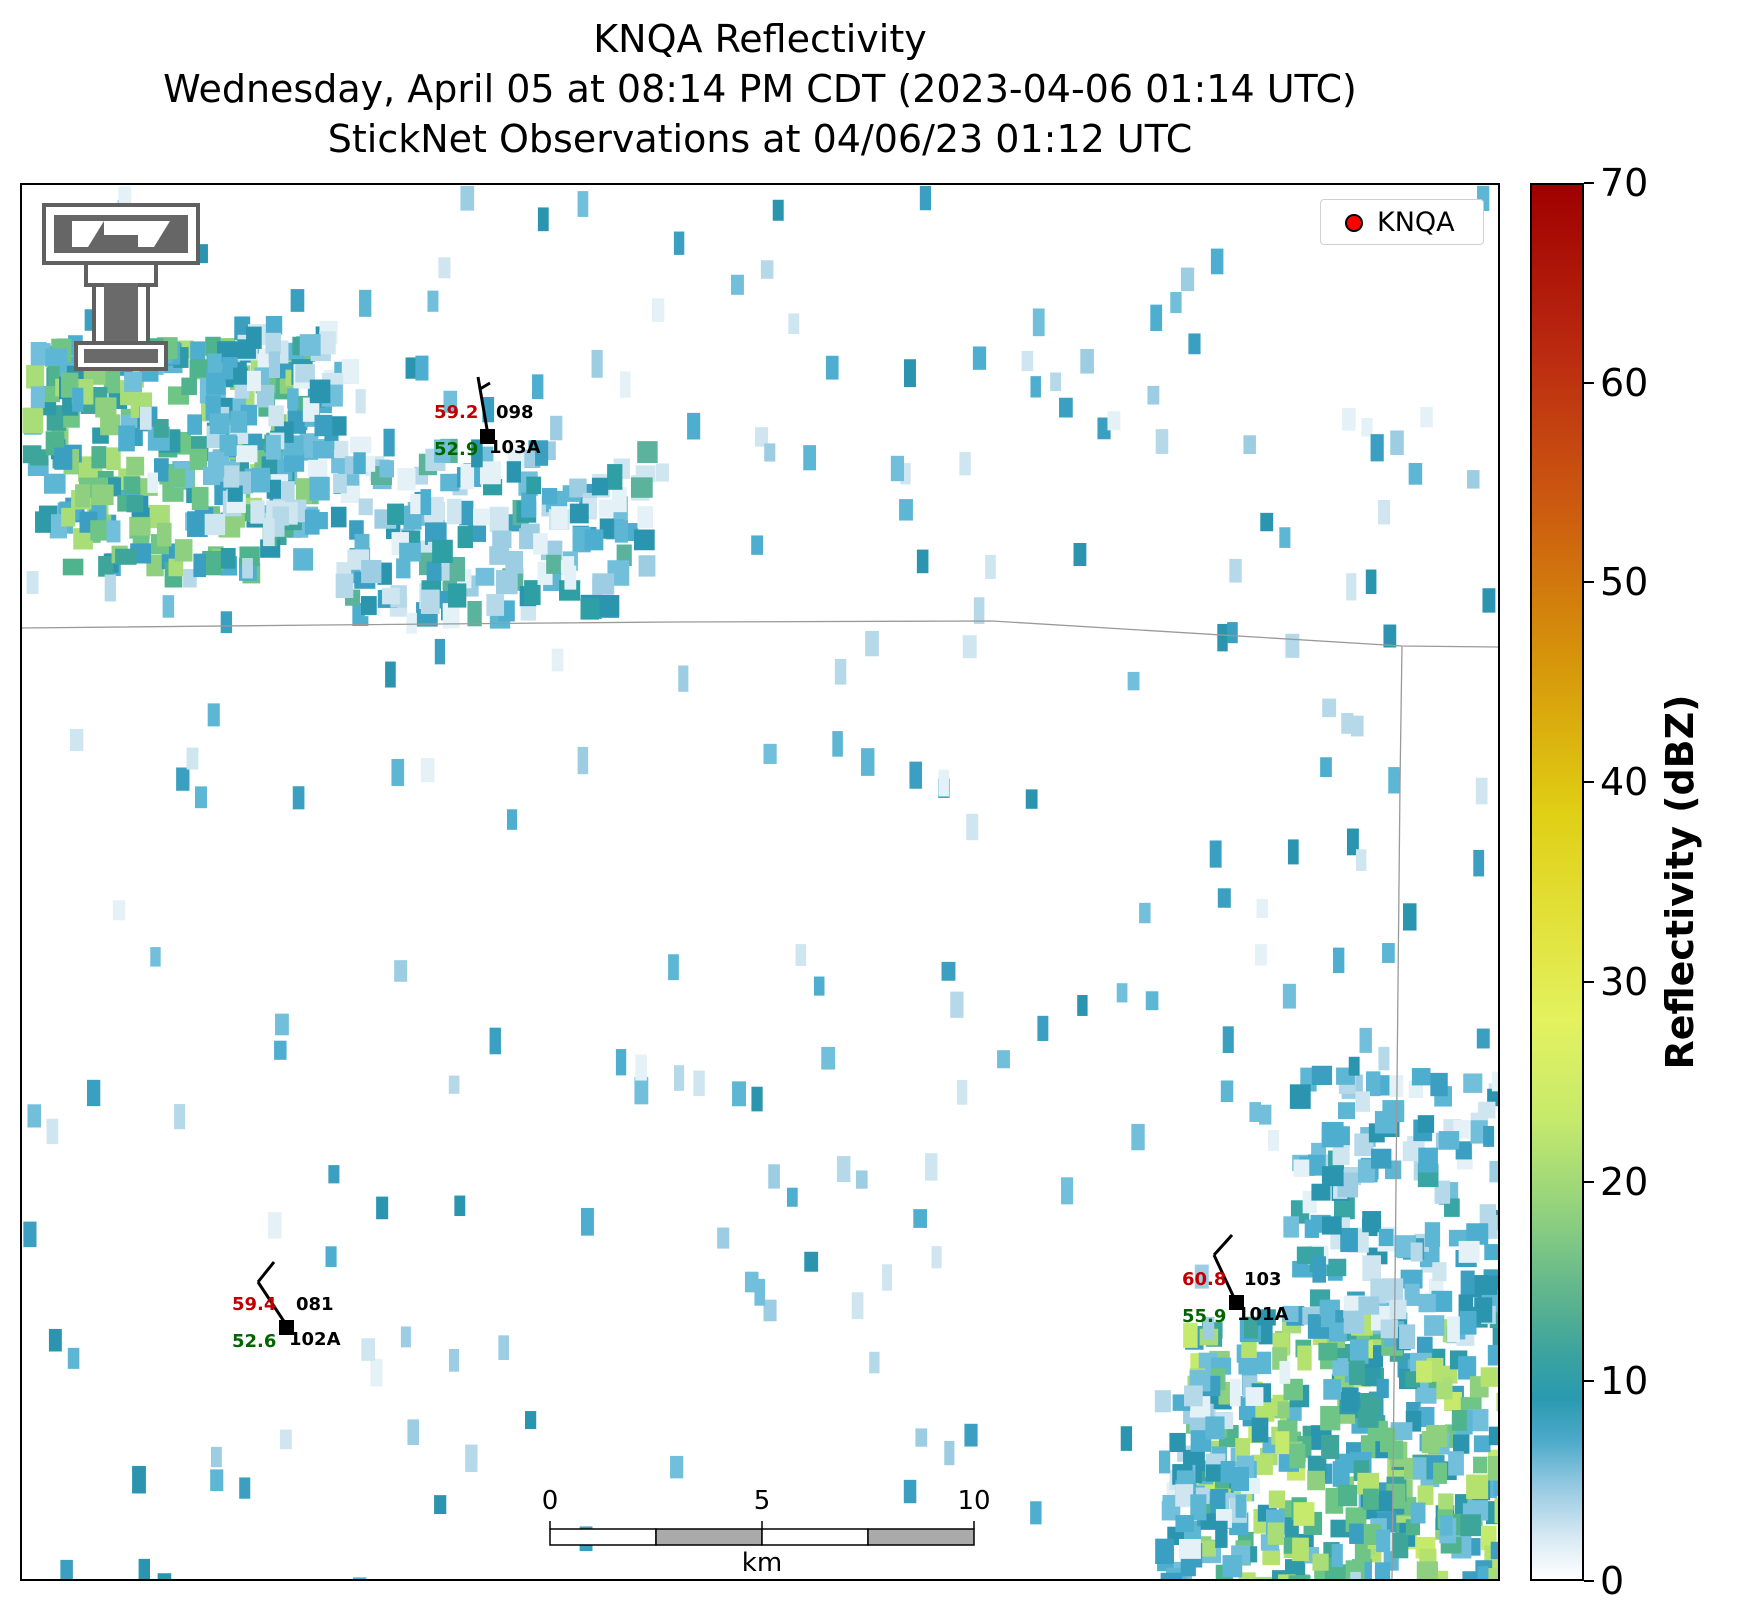 This screenshot has height=1621, width=1738. Describe the element at coordinates (1624, 382) in the screenshot. I see `colorbar-tick-label: 60` at that location.